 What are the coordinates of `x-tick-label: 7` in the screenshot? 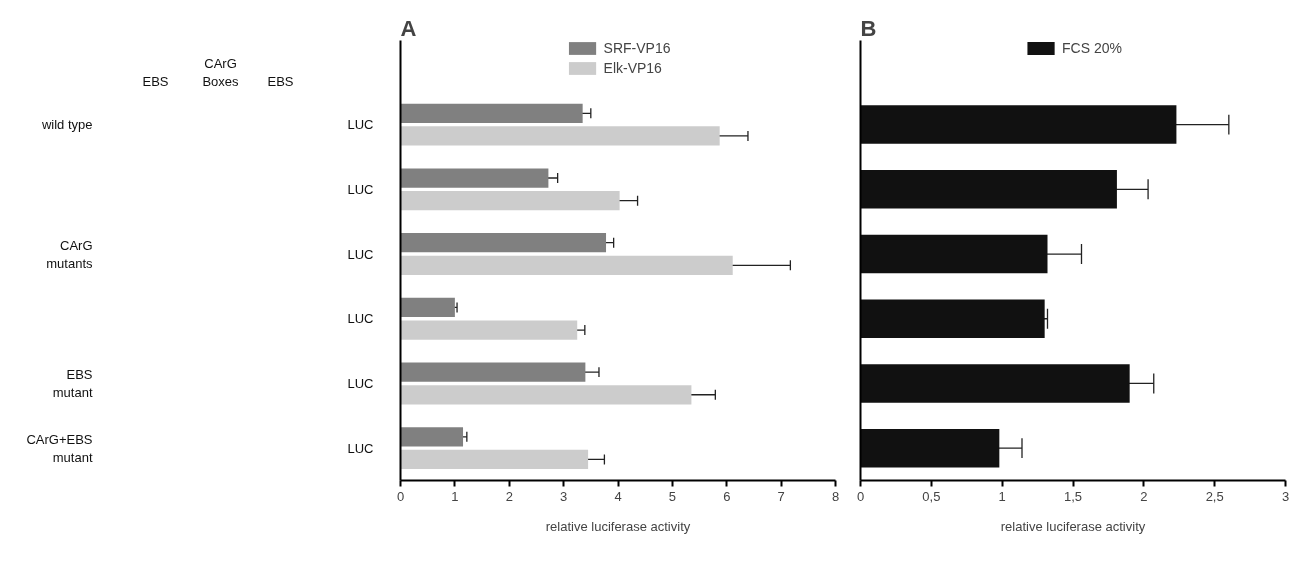 It's located at (781, 496).